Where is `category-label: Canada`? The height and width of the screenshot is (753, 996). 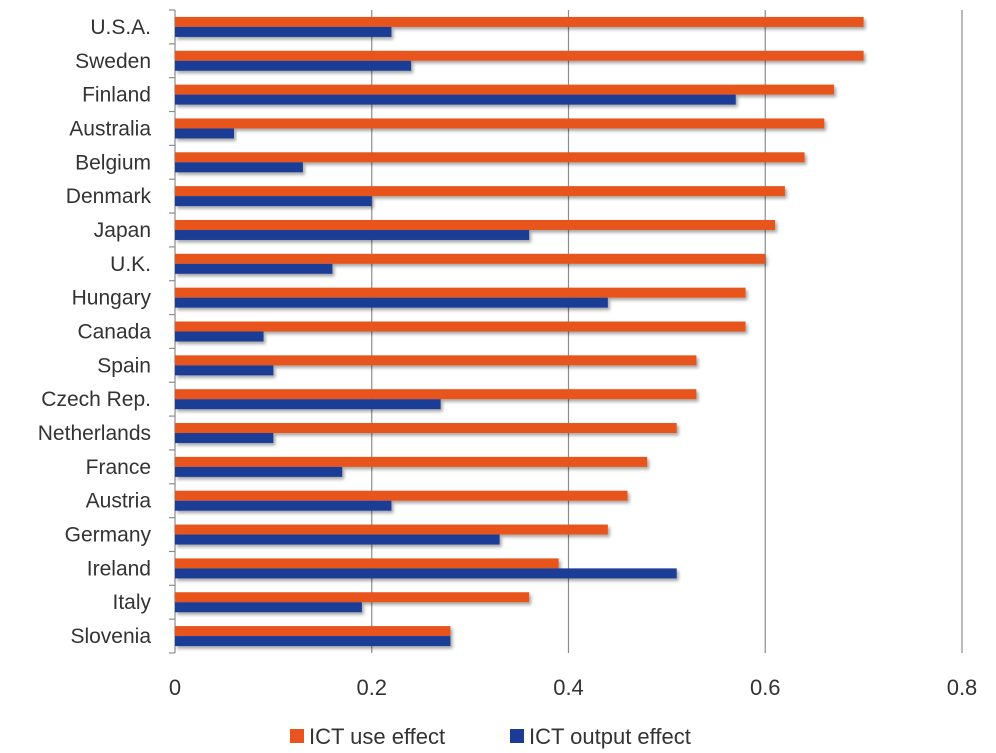
category-label: Canada is located at coordinates (114, 332).